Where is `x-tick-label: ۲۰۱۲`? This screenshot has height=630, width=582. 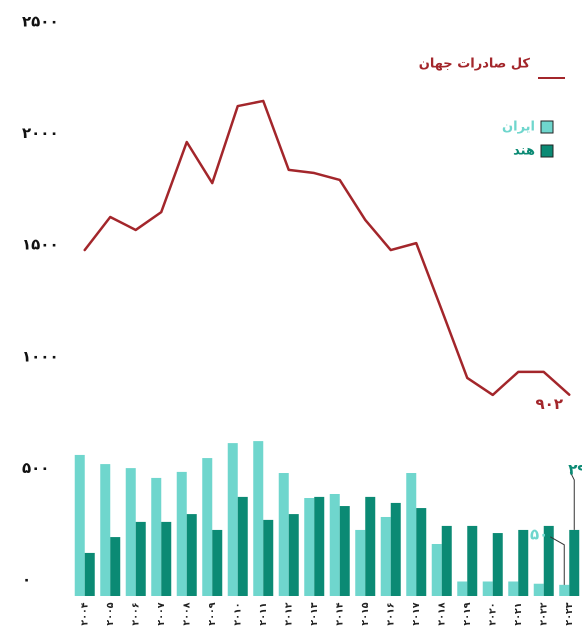
x-tick-label: ۲۰۱۲ is located at coordinates (288, 613).